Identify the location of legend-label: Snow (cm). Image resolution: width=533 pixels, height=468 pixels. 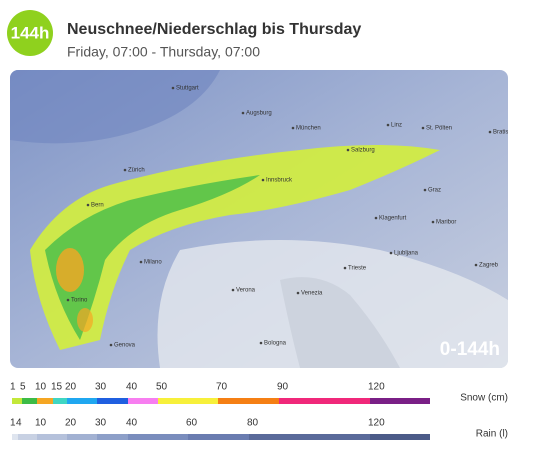
(484, 398).